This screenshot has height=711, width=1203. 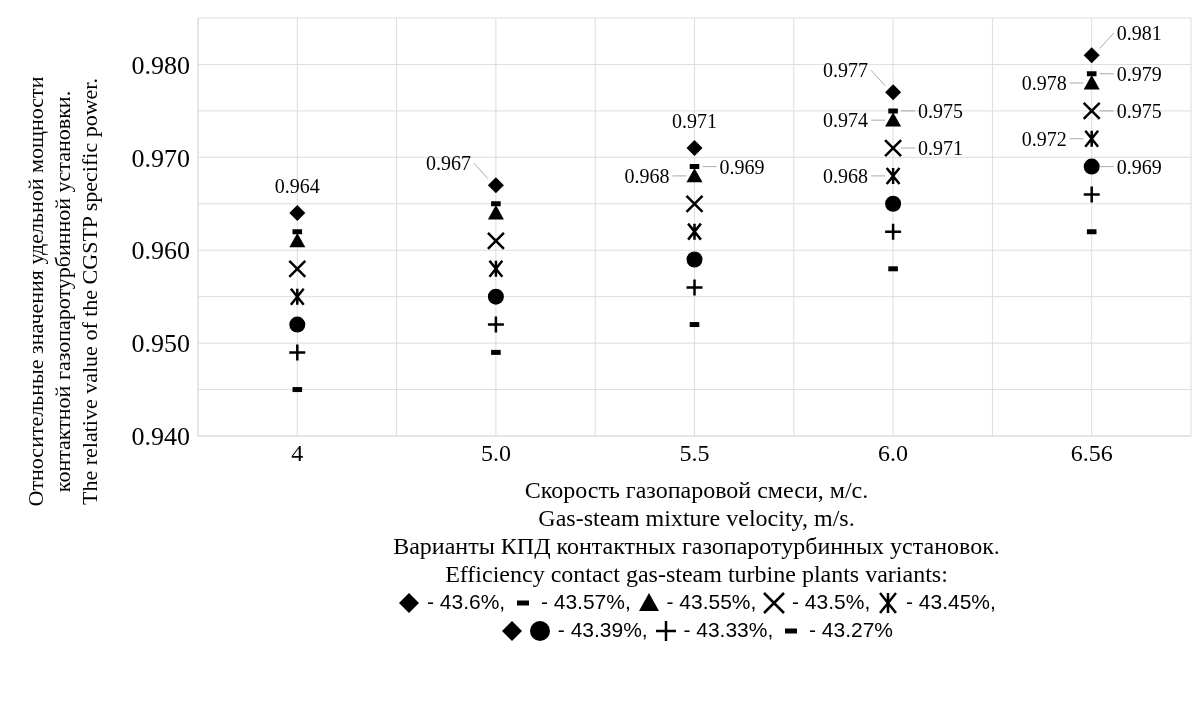 What do you see at coordinates (831, 601) in the screenshot?
I see `legend-label: - 43.5%,` at bounding box center [831, 601].